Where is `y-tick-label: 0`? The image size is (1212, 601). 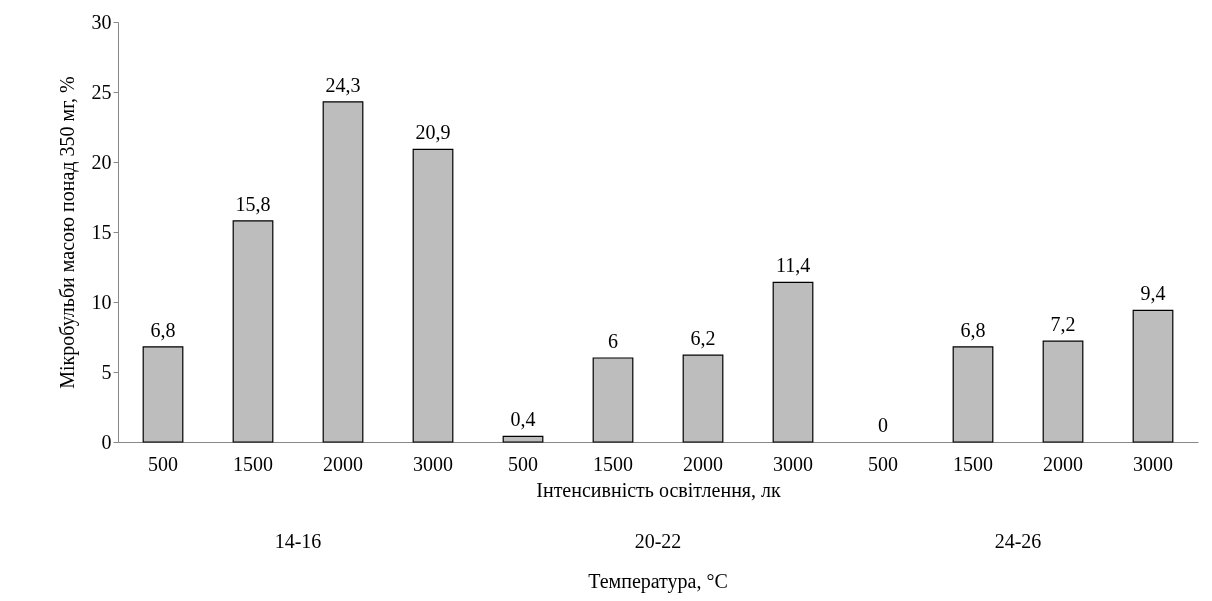
y-tick-label: 0 is located at coordinates (106, 441).